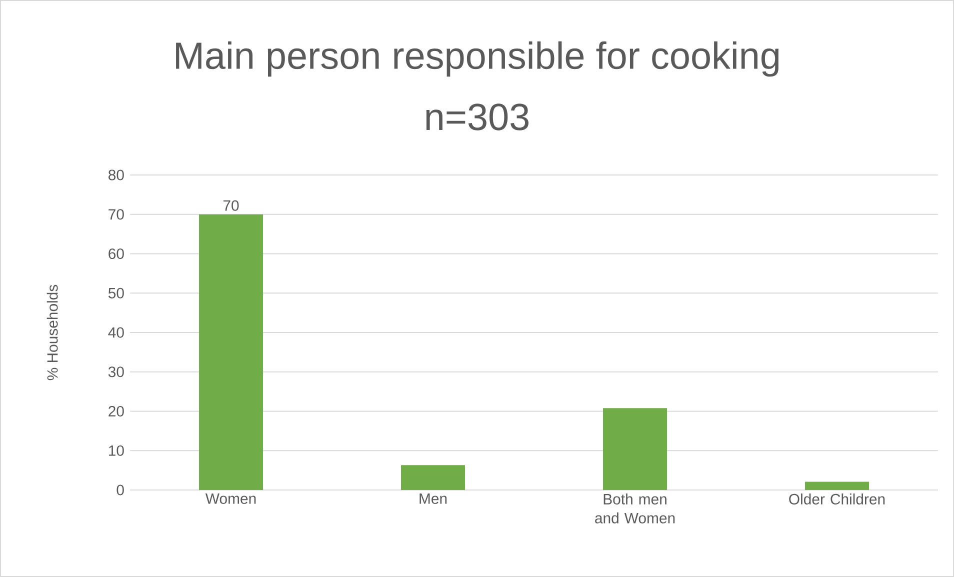 The height and width of the screenshot is (577, 954). What do you see at coordinates (116, 332) in the screenshot?
I see `y-tick-label: 40` at bounding box center [116, 332].